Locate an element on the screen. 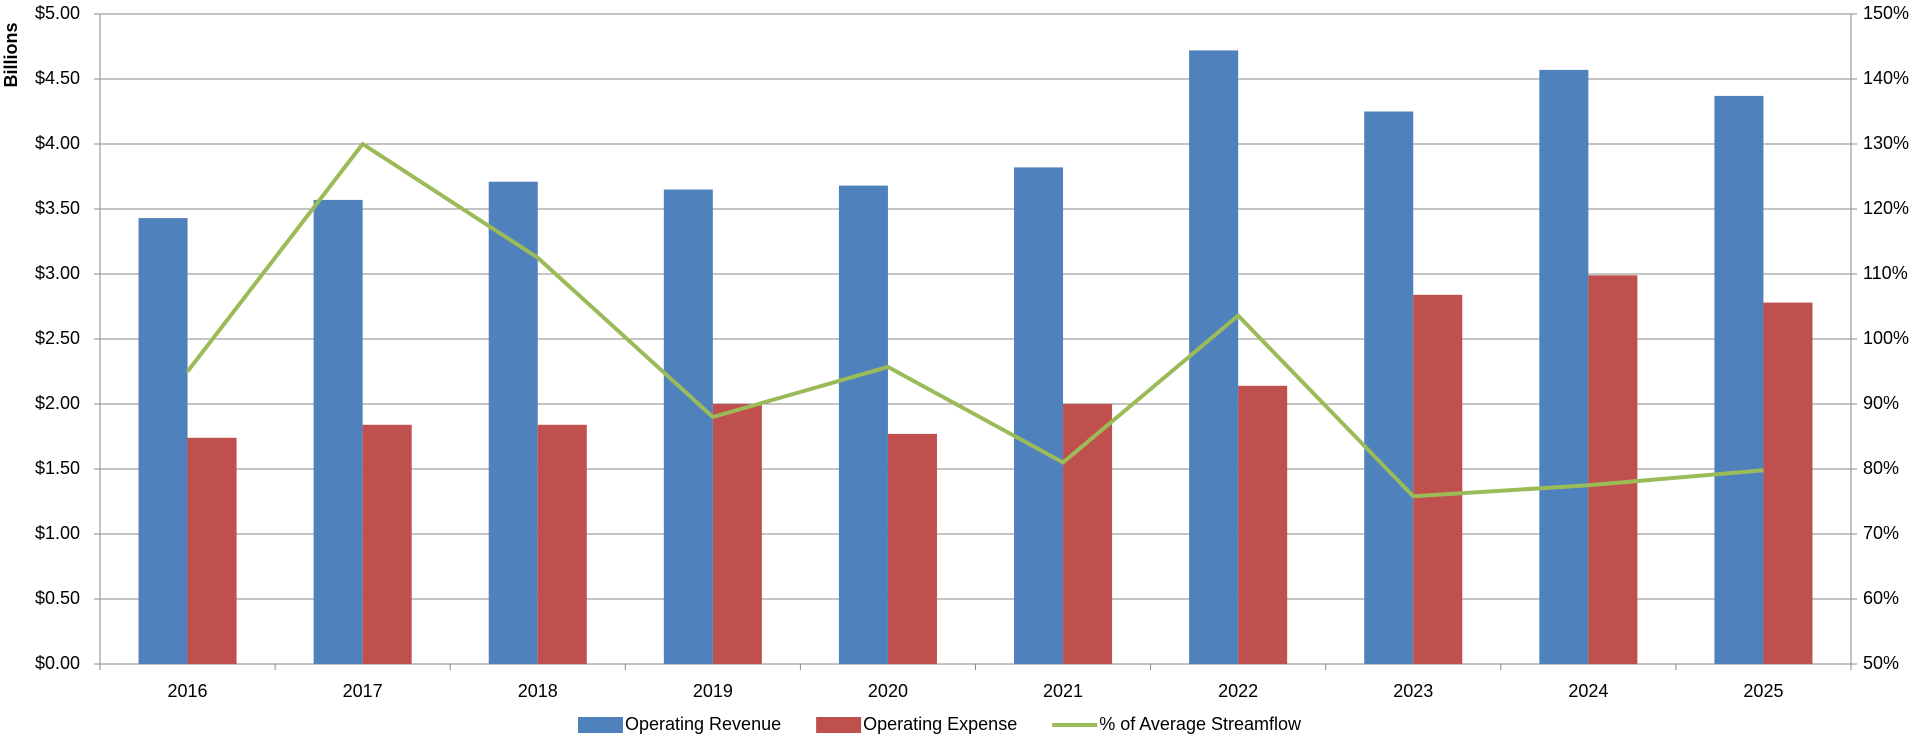 This screenshot has width=1923, height=736. y2-tick-label: 70% is located at coordinates (1881, 533).